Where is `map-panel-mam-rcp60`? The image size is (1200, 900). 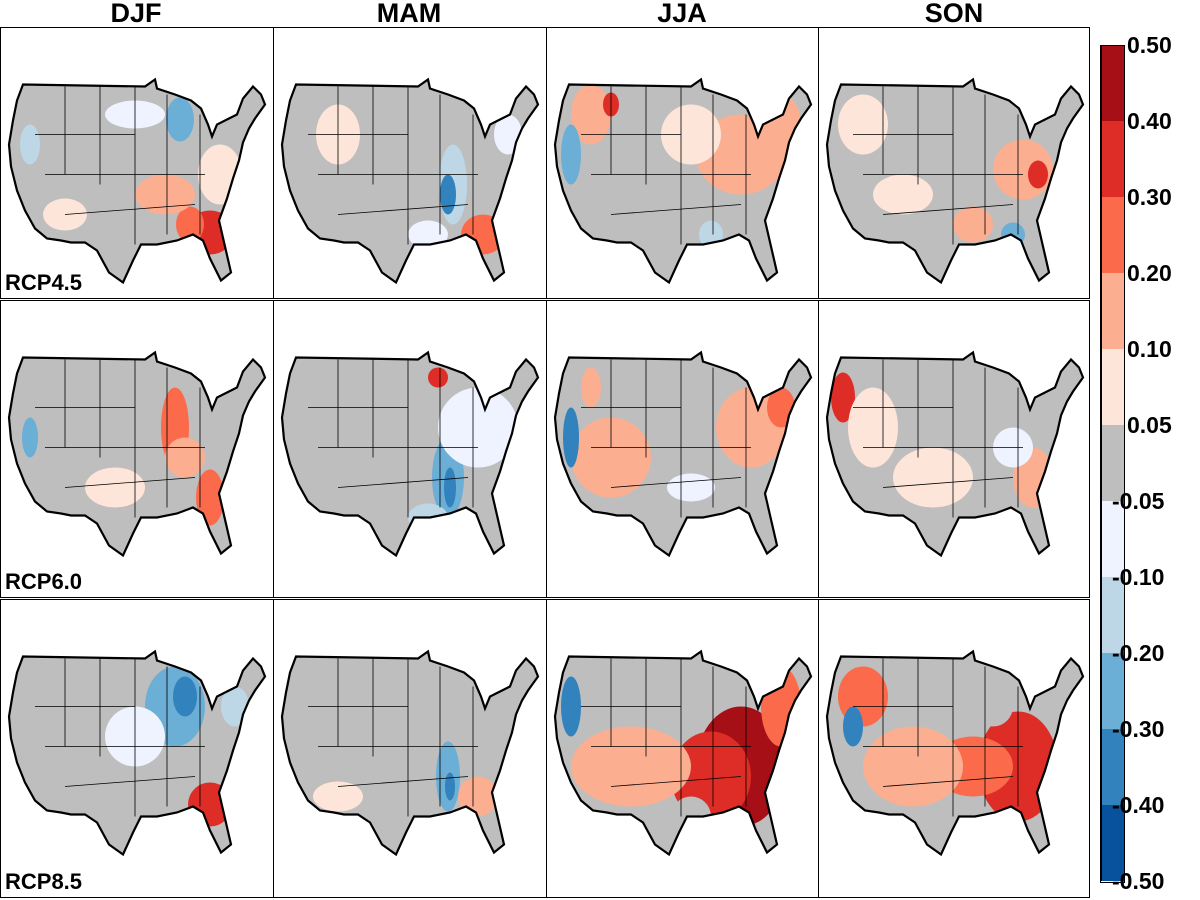 map-panel-mam-rcp60 is located at coordinates (410, 449).